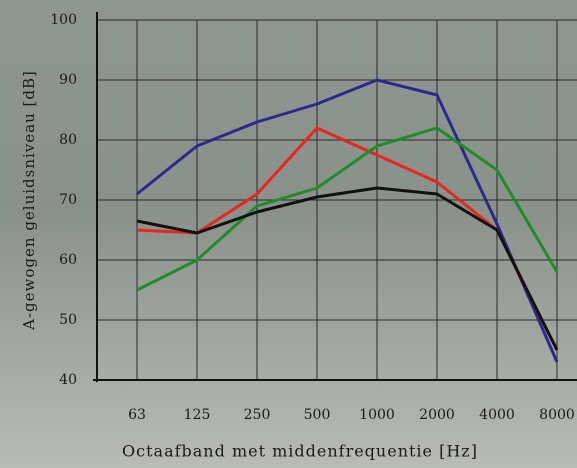  What do you see at coordinates (29, 200) in the screenshot?
I see `y-axis-label: A-gewogen geluidsniveau [dB]` at bounding box center [29, 200].